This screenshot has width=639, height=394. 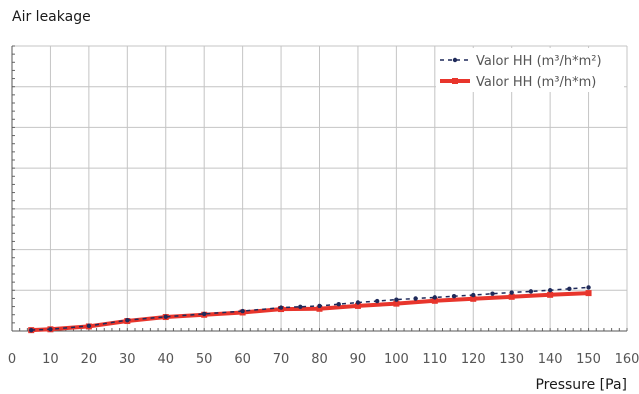 I want to click on x-tick-label: 150, so click(x=588, y=359).